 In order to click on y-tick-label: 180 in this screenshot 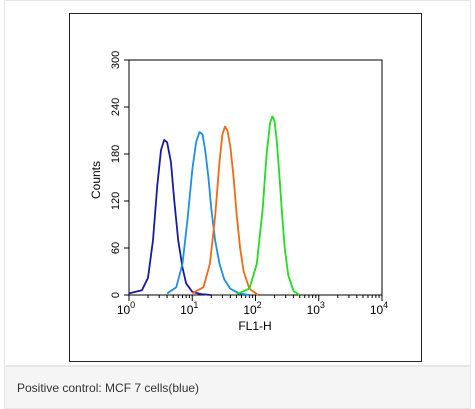, I will do `click(116, 154)`.